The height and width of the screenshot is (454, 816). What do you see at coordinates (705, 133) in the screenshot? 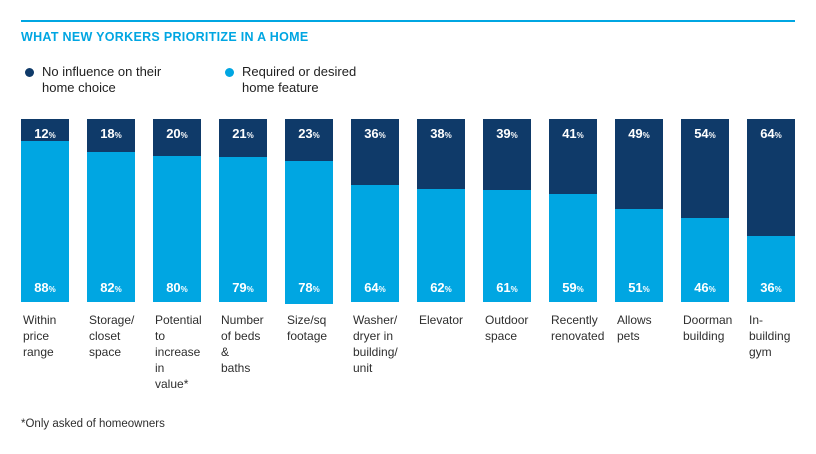
I see `bar-value-no-influence: 54%` at bounding box center [705, 133].